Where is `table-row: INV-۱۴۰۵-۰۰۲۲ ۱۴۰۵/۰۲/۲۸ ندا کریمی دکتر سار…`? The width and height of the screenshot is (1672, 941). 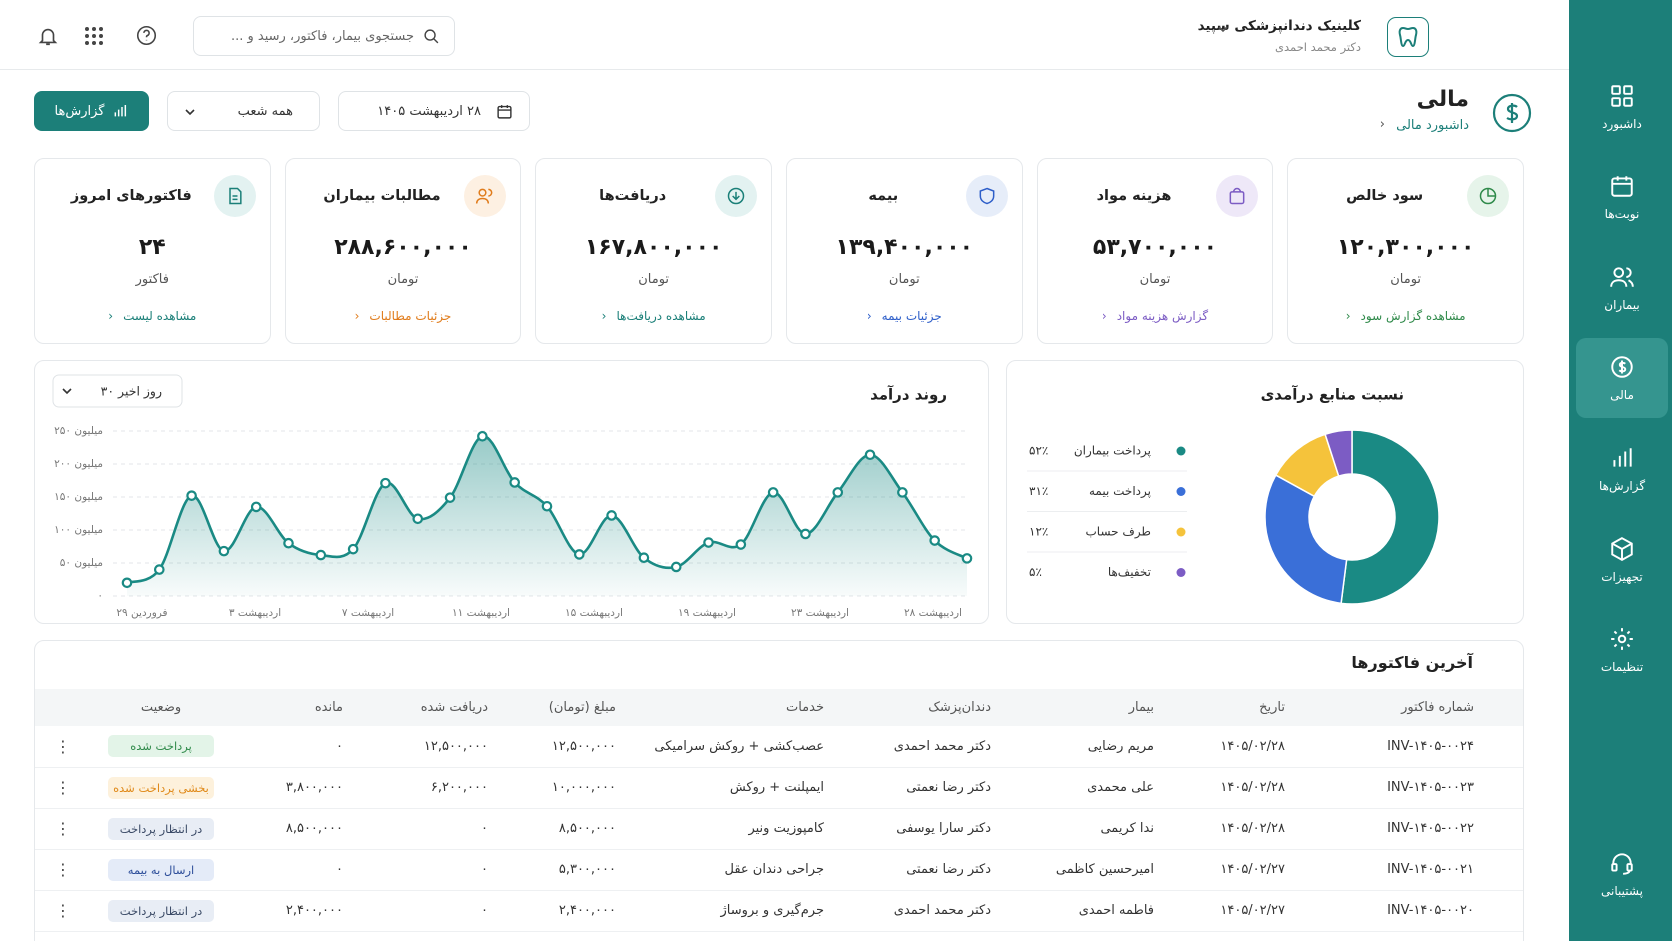 table-row: INV-۱۴۰۵-۰۰۲۲ ۱۴۰۵/۰۲/۲۸ ندا کریمی دکتر سار… is located at coordinates (779, 829).